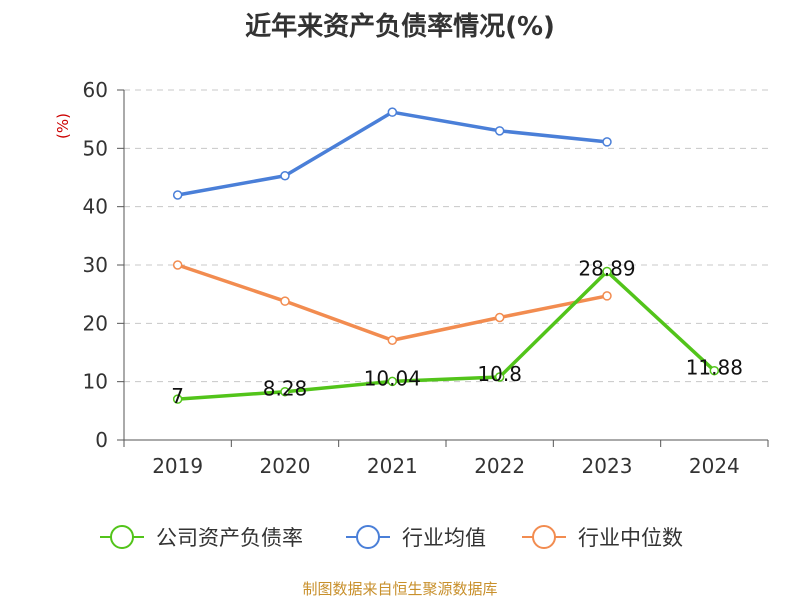  I want to click on data-label: 8.28, so click(285, 389).